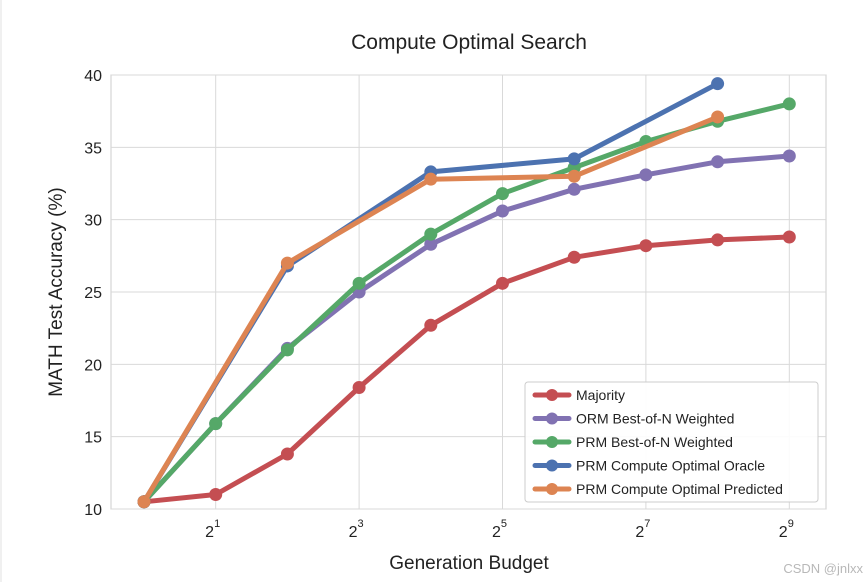  I want to click on y-axis-label: MATH Test Accuracy (%), so click(56, 291).